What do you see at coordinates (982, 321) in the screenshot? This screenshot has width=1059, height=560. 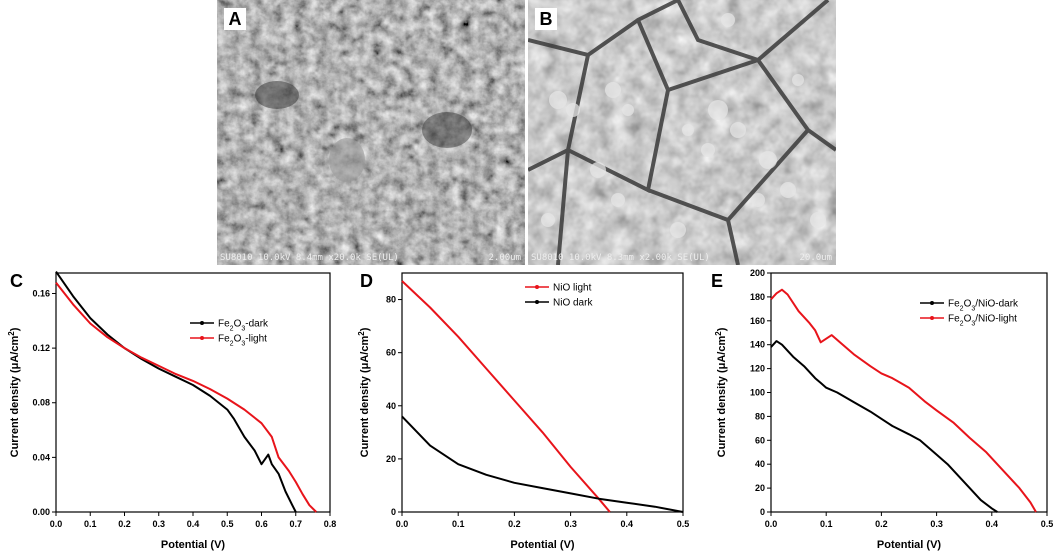 I see `legend-label: Fe2O3/NiO-light` at bounding box center [982, 321].